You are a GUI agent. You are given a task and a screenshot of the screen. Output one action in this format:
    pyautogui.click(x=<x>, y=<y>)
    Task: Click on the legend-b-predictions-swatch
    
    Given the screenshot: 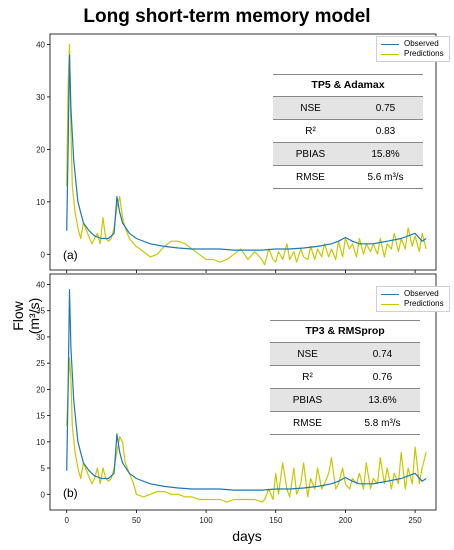 What is the action you would take?
    pyautogui.click(x=390, y=304)
    